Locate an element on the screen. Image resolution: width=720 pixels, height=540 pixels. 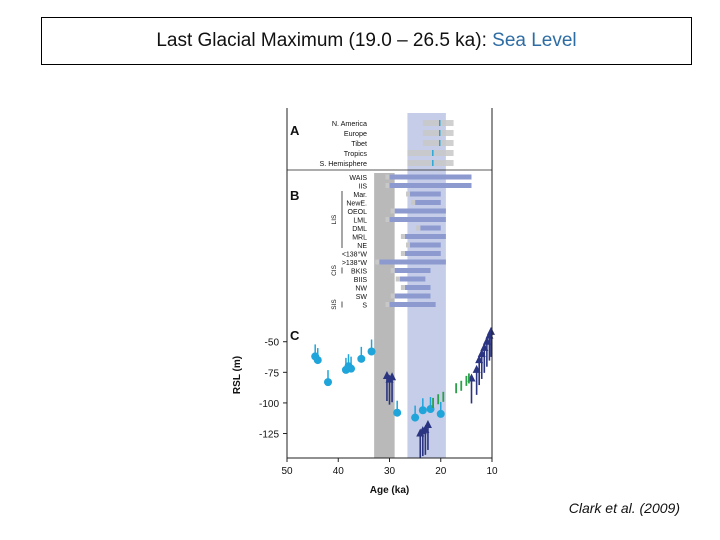
panel-b-label: WAIS is located at coordinates (358, 178).